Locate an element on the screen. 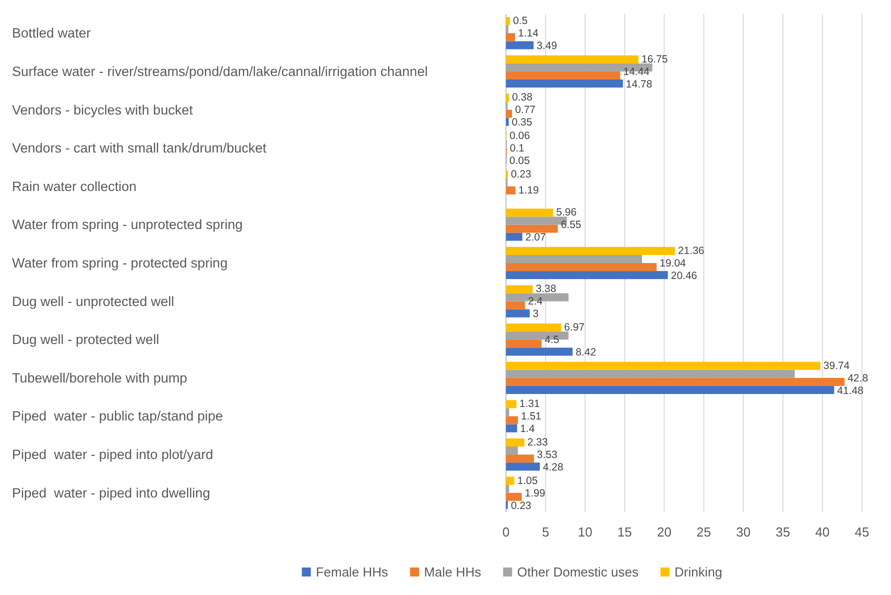  x-tick-label: 45 is located at coordinates (862, 532).